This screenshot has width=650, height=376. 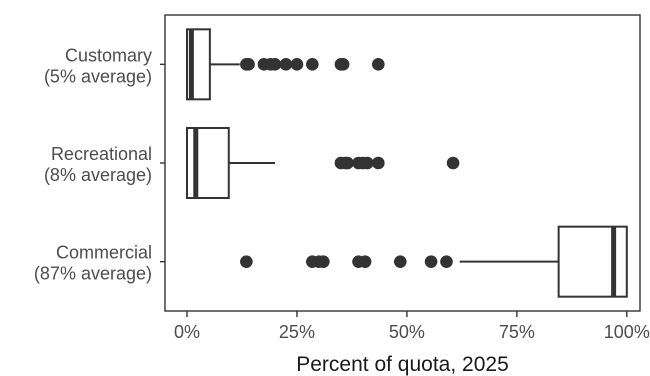 I want to click on category-label-commercial: Commercial (87% average), so click(x=93, y=263).